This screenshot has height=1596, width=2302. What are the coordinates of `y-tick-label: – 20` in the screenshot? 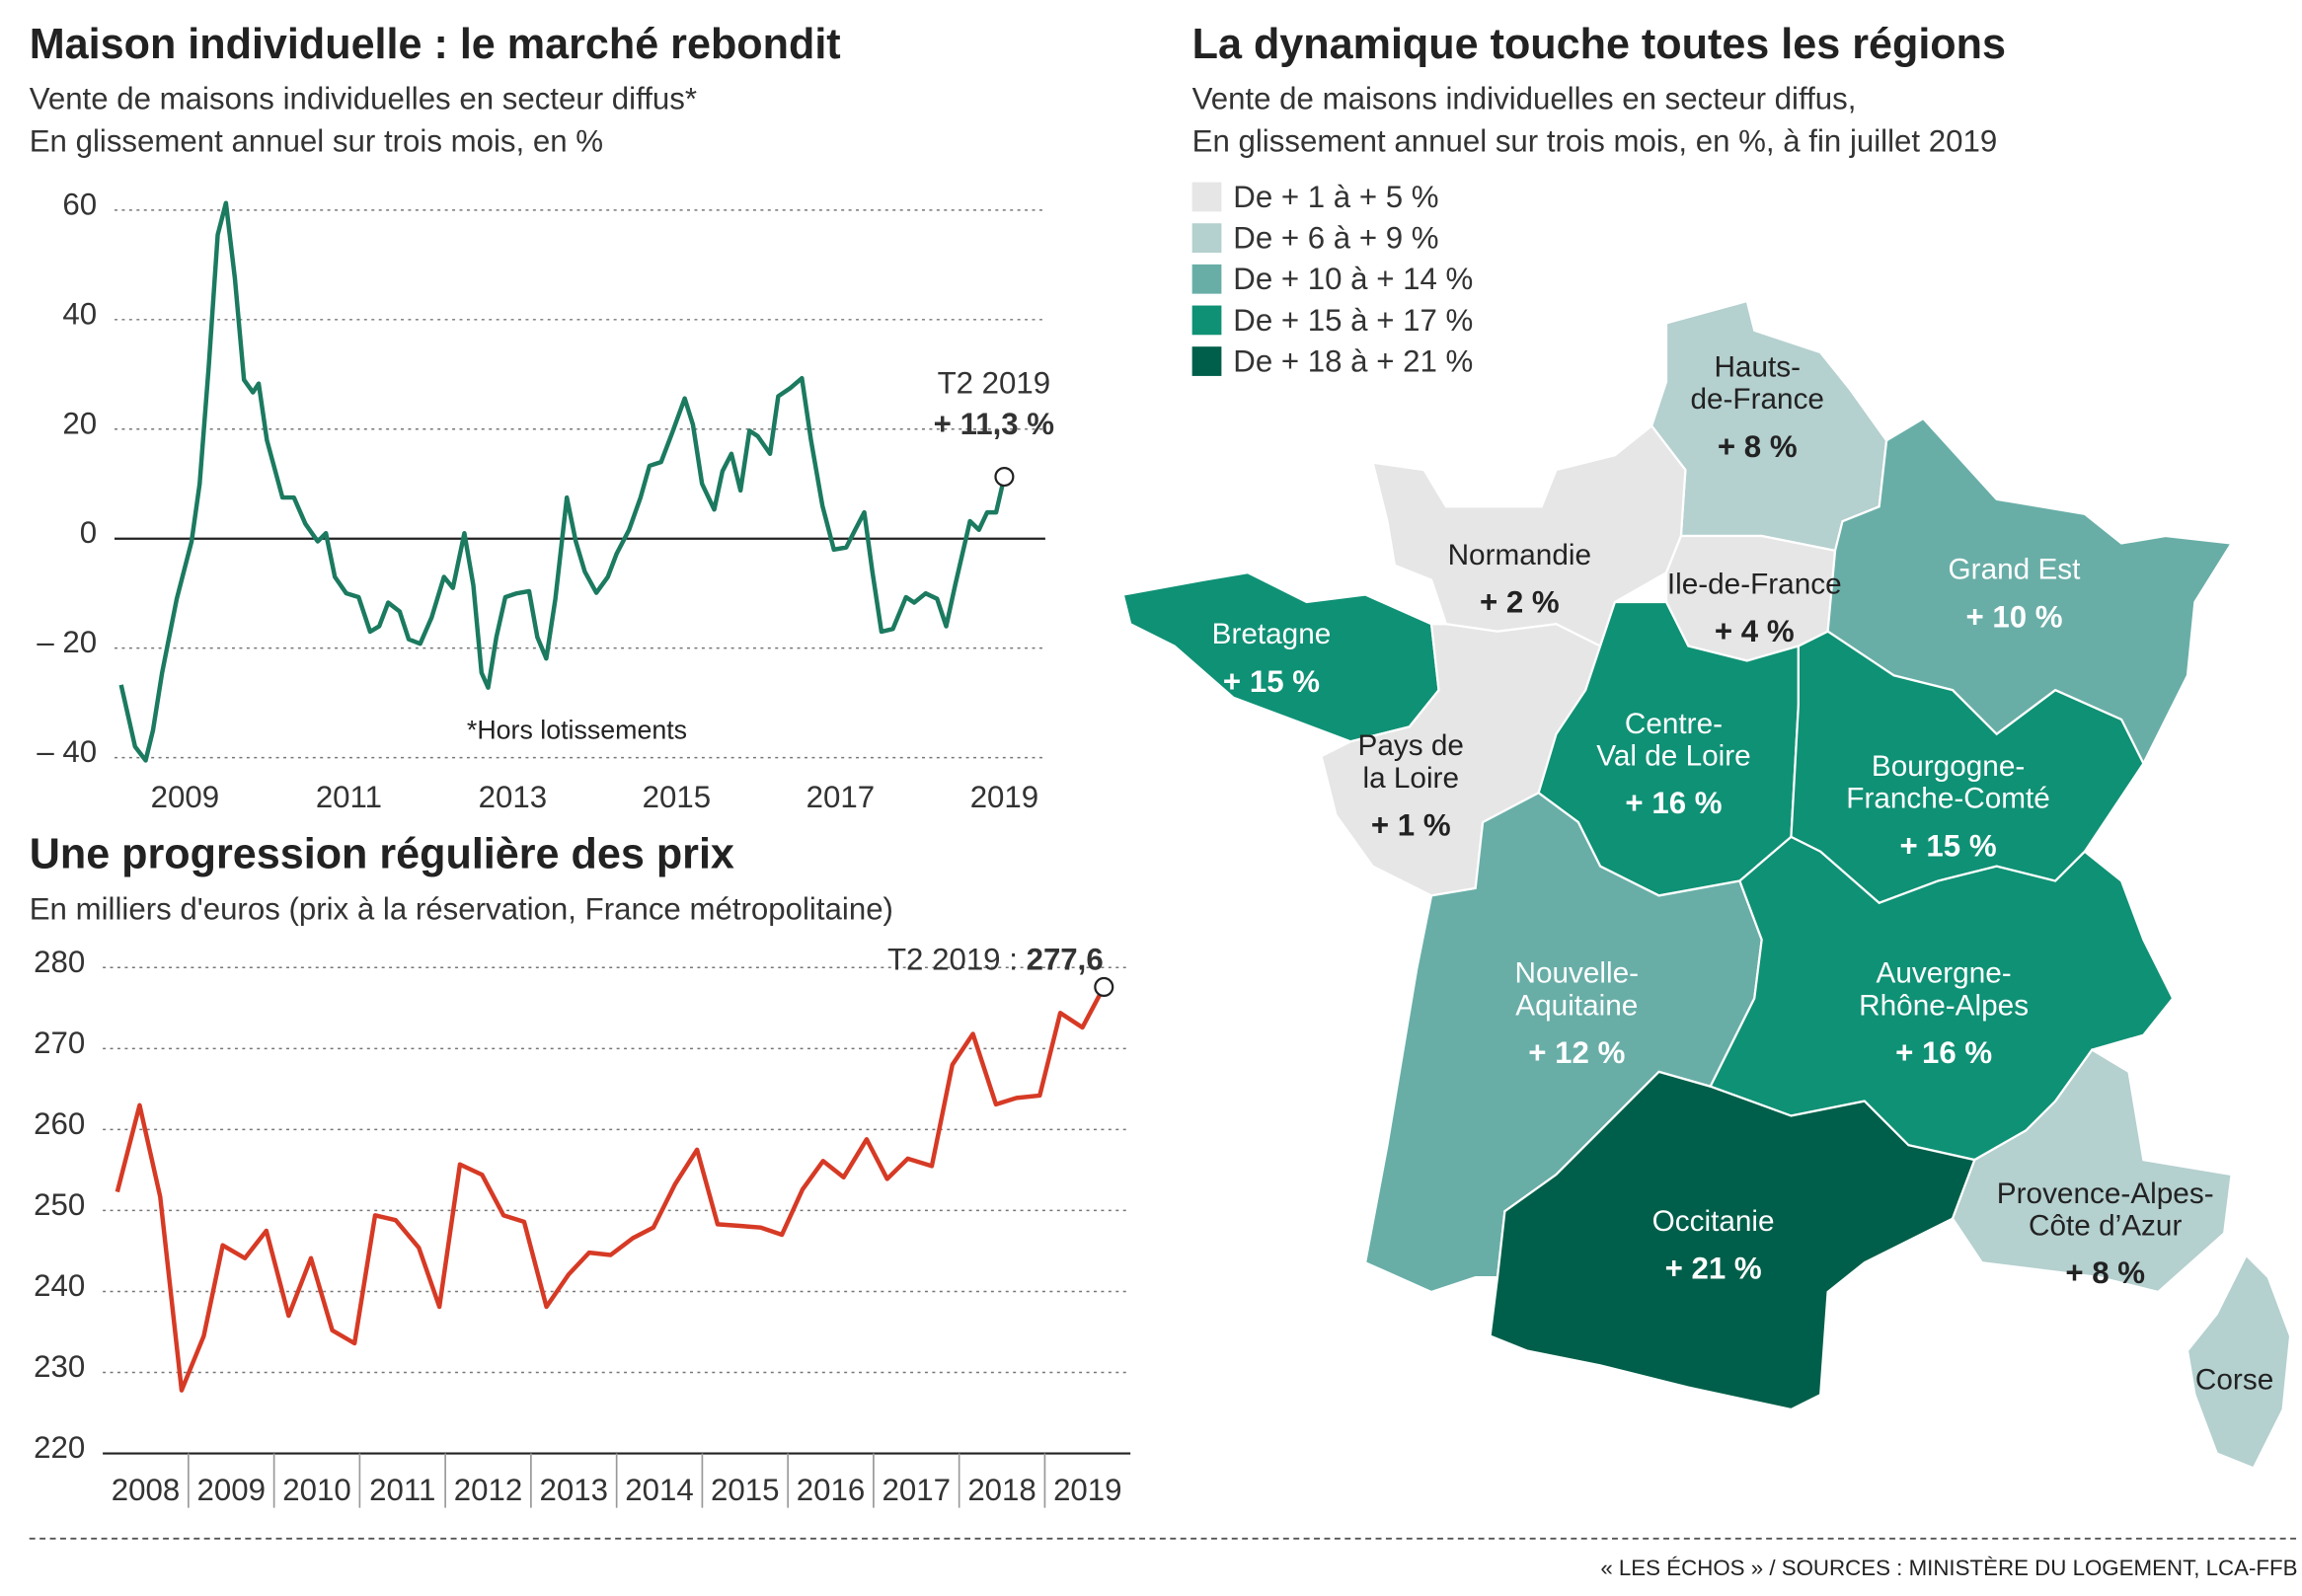 It's located at (67, 642).